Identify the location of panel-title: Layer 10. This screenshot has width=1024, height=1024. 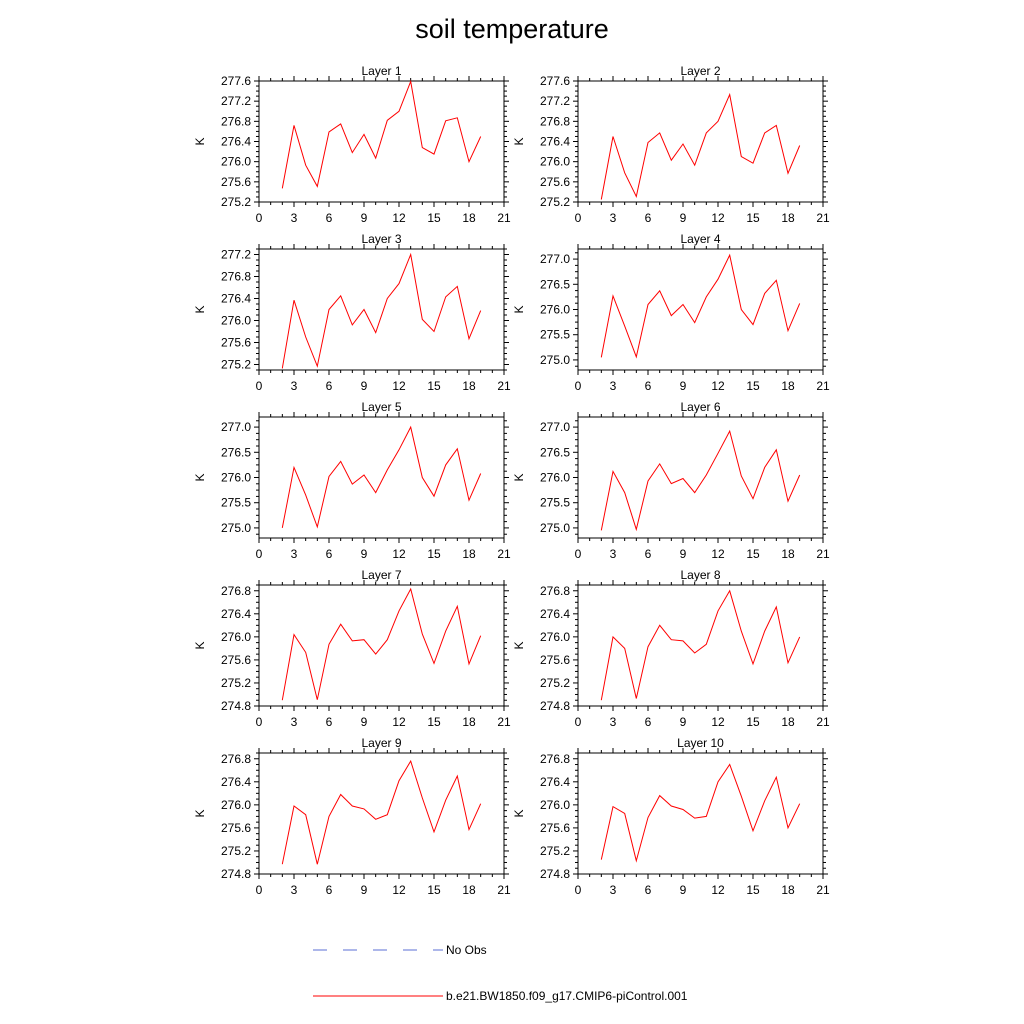
(700, 743).